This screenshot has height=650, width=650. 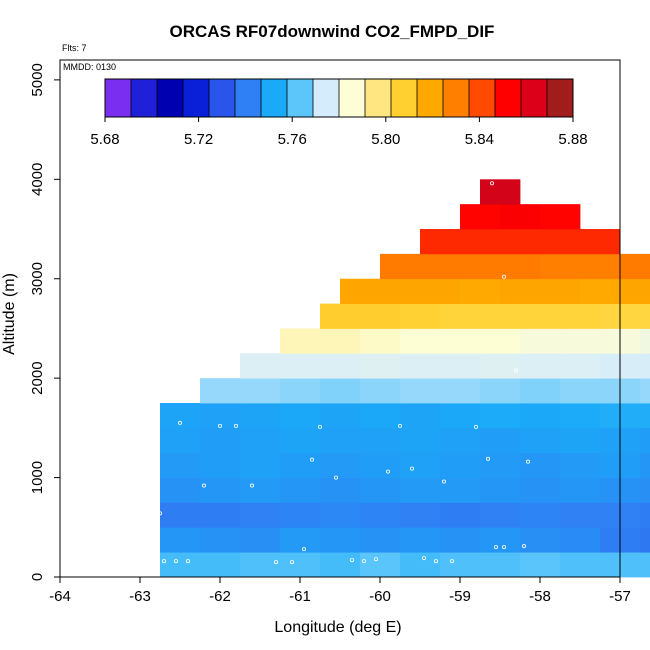 What do you see at coordinates (37, 278) in the screenshot?
I see `y-tick-label: 3000` at bounding box center [37, 278].